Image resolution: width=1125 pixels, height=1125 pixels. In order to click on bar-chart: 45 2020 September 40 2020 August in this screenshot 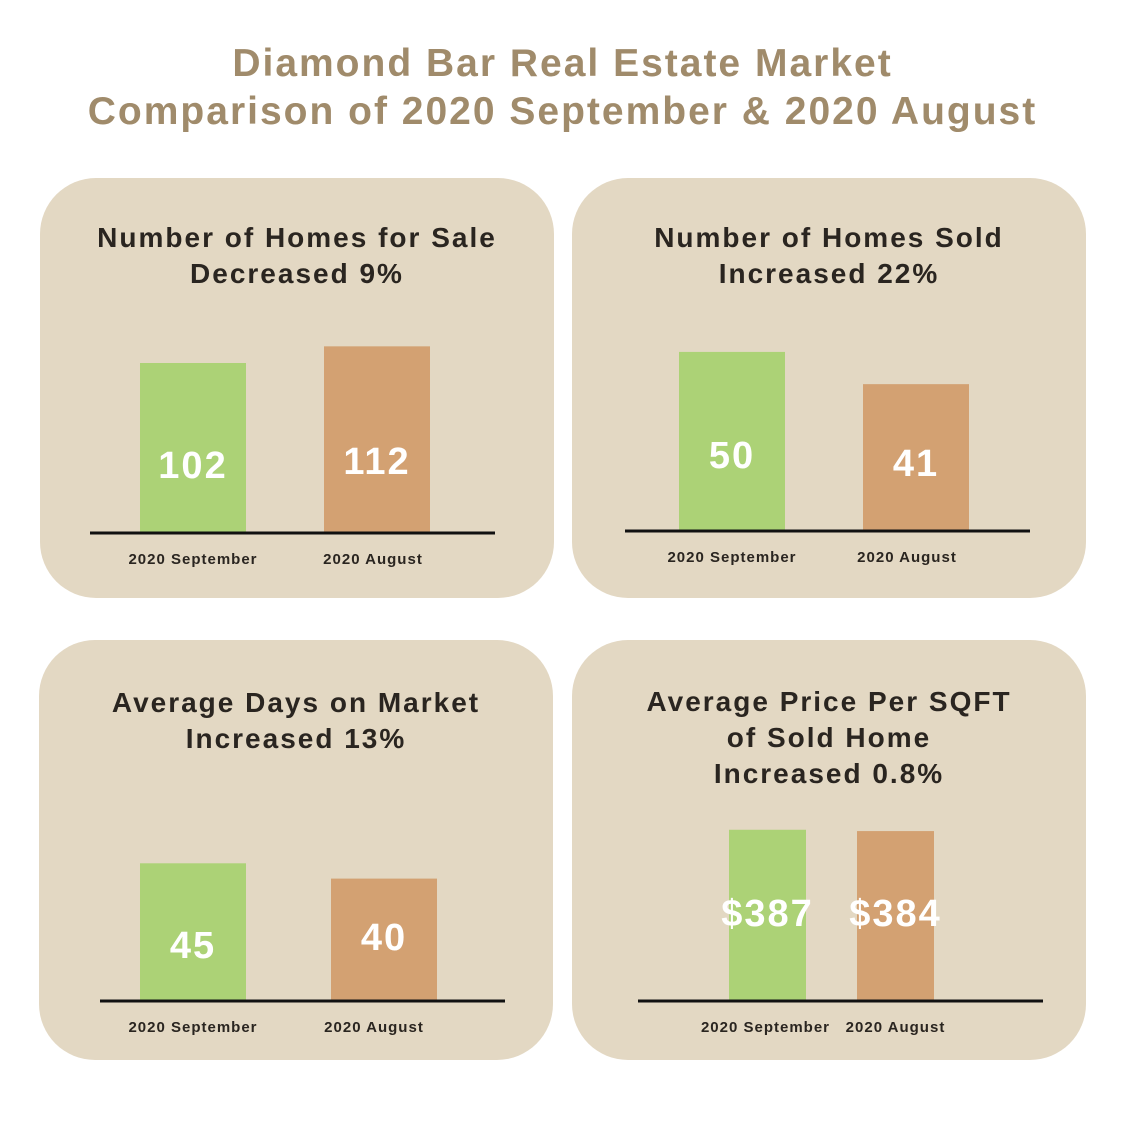, I will do `click(302, 949)`.